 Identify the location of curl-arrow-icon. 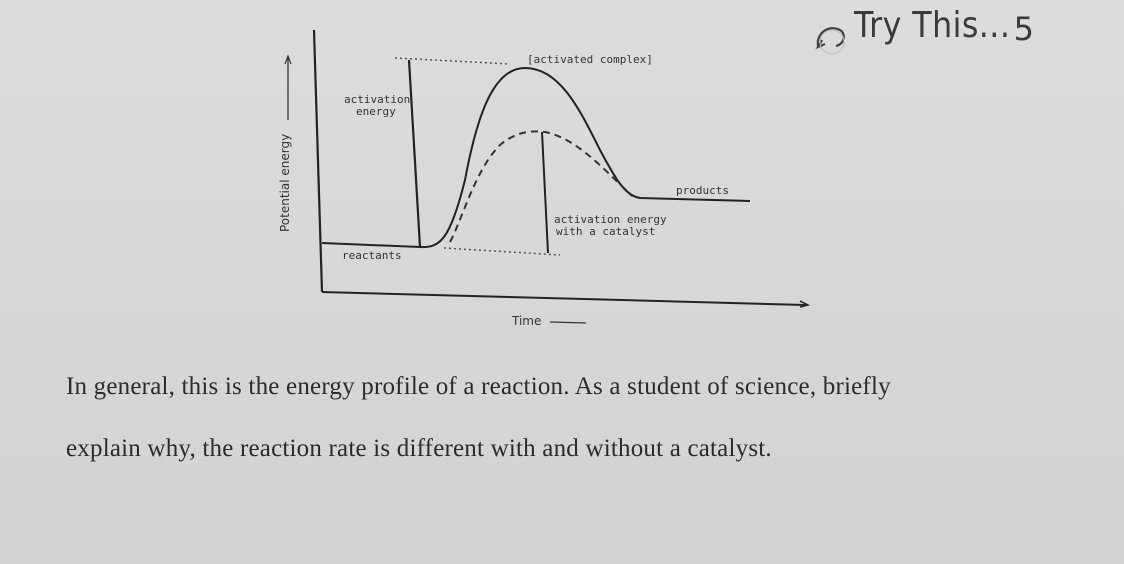
(830, 41).